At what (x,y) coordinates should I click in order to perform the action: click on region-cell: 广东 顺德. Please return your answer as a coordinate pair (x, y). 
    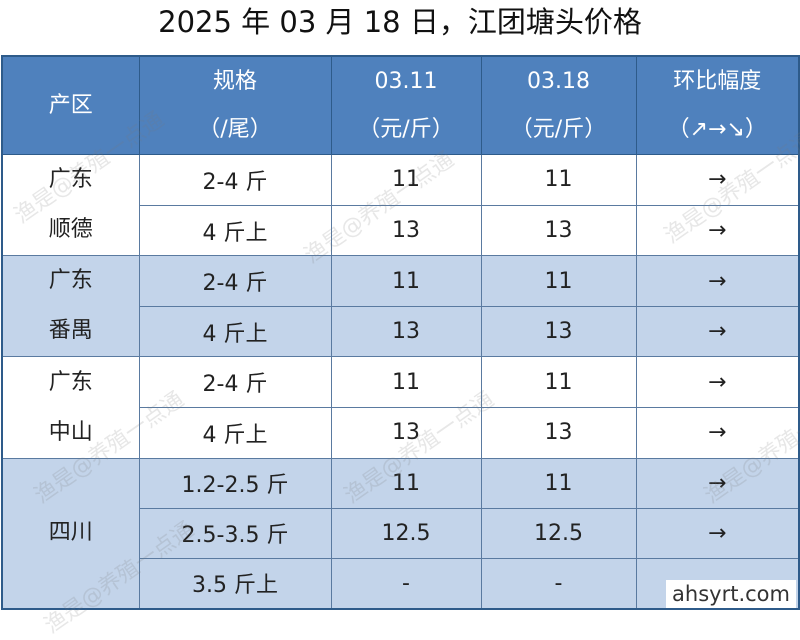
    Looking at the image, I should click on (70, 205).